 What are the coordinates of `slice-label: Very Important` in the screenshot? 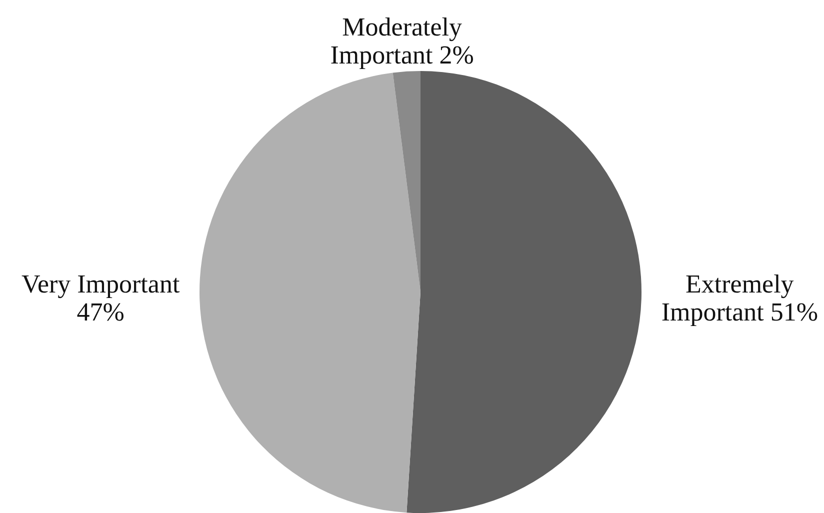 It's located at (101, 284).